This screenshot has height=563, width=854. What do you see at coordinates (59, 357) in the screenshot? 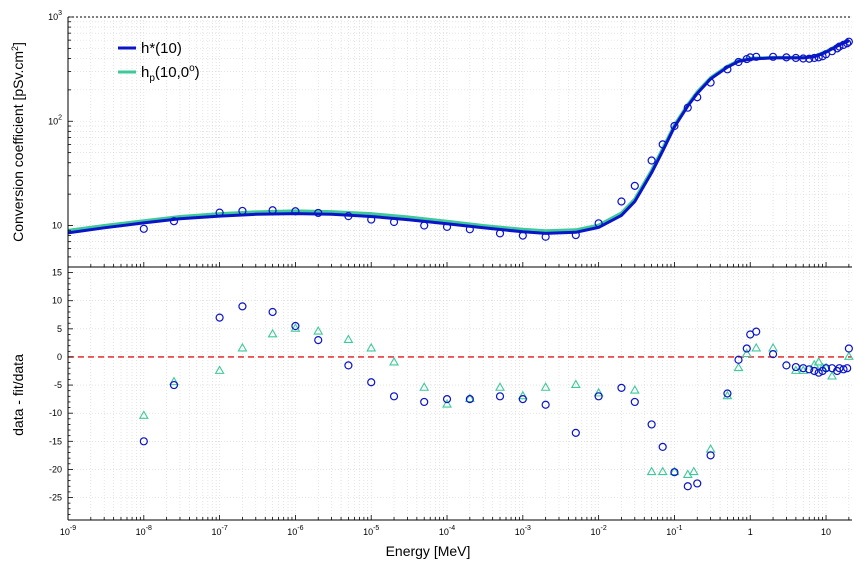
I see `bottom-y-tick-label: 0` at bounding box center [59, 357].